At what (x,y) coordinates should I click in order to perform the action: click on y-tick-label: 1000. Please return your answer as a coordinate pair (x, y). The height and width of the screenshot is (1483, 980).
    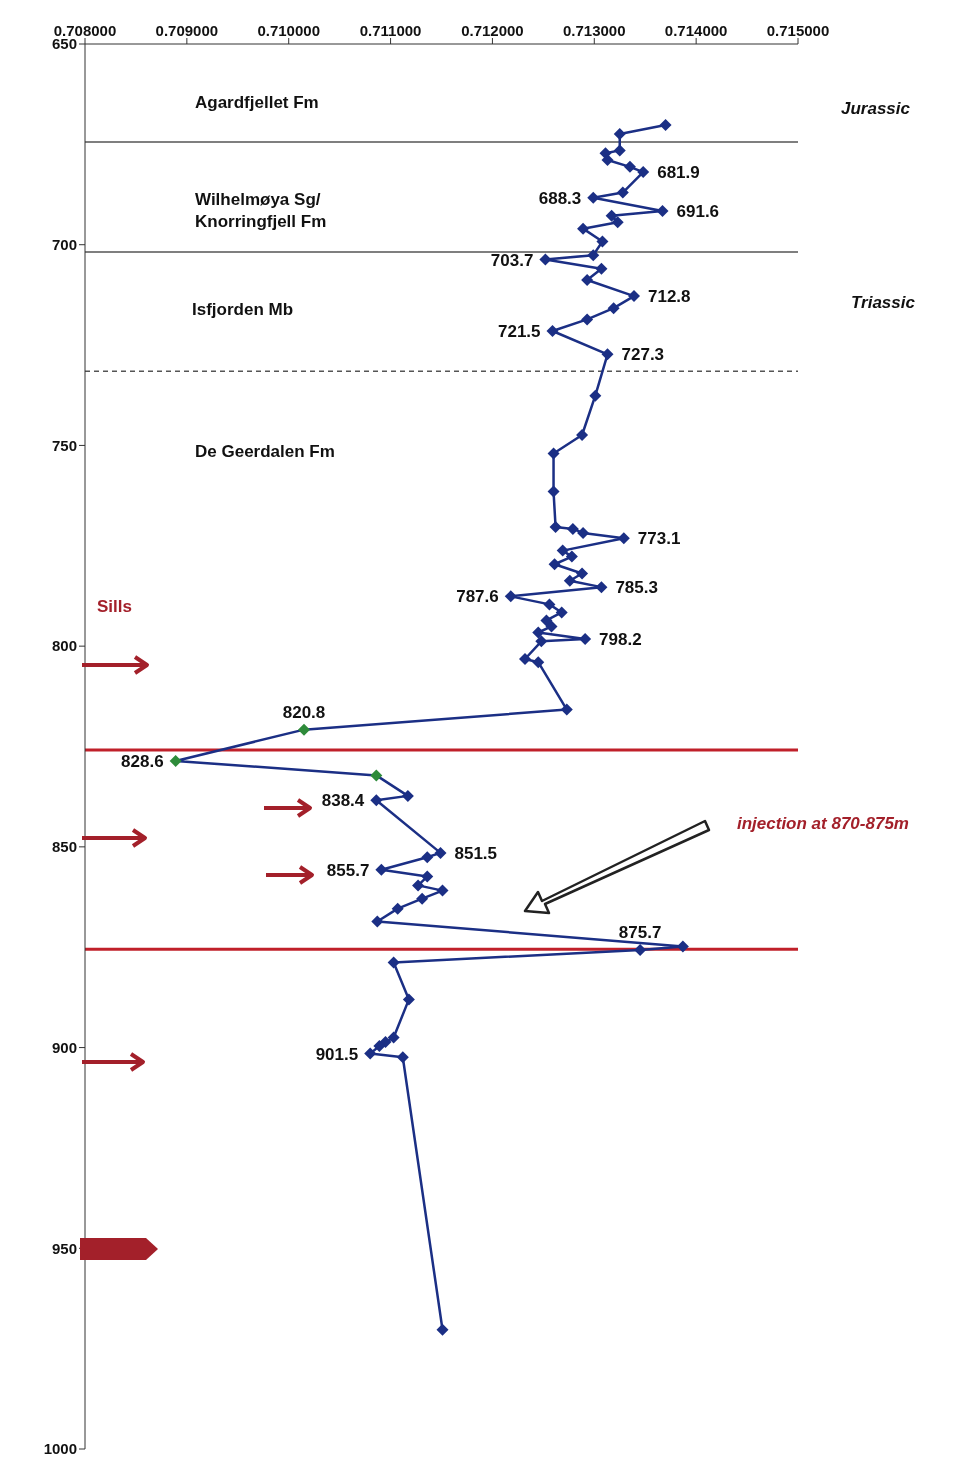
    Looking at the image, I should click on (60, 1449).